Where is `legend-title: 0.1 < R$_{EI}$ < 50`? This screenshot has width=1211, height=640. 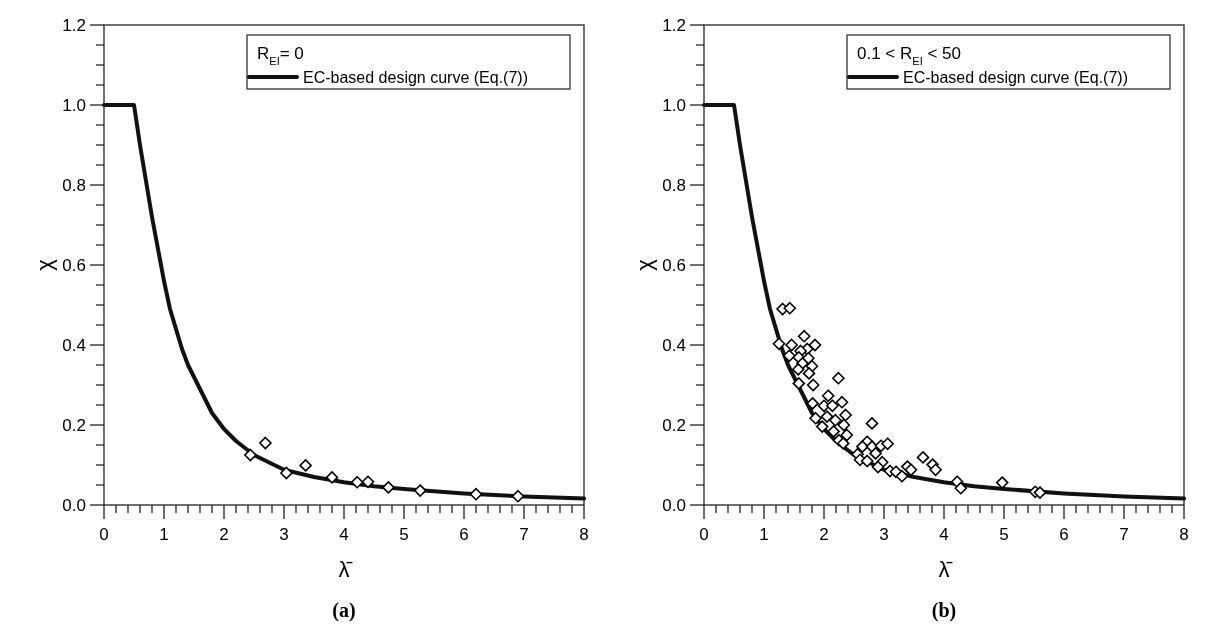 legend-title: 0.1 < R$_{EI}$ < 50 is located at coordinates (909, 55).